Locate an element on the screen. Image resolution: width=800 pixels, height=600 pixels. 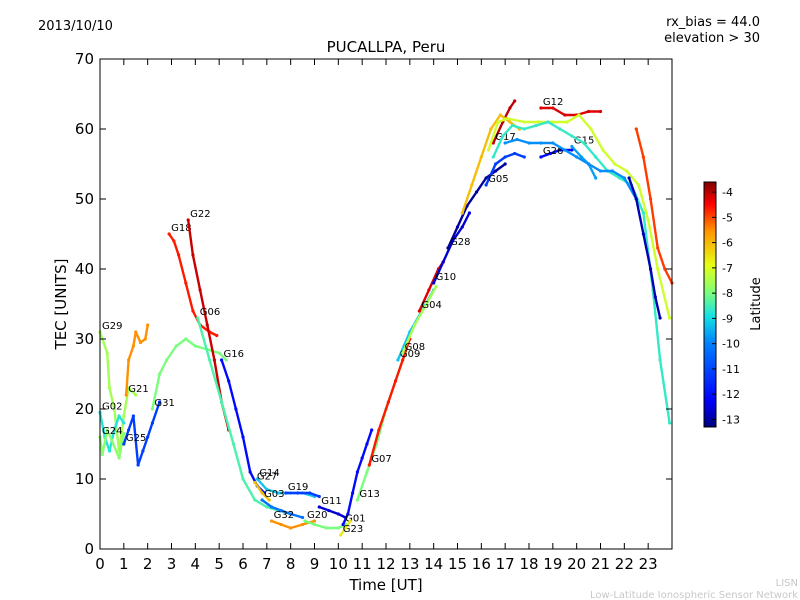
footer-network-text: Low-Latitude Ionospheric Sensor Network is located at coordinates (694, 595).